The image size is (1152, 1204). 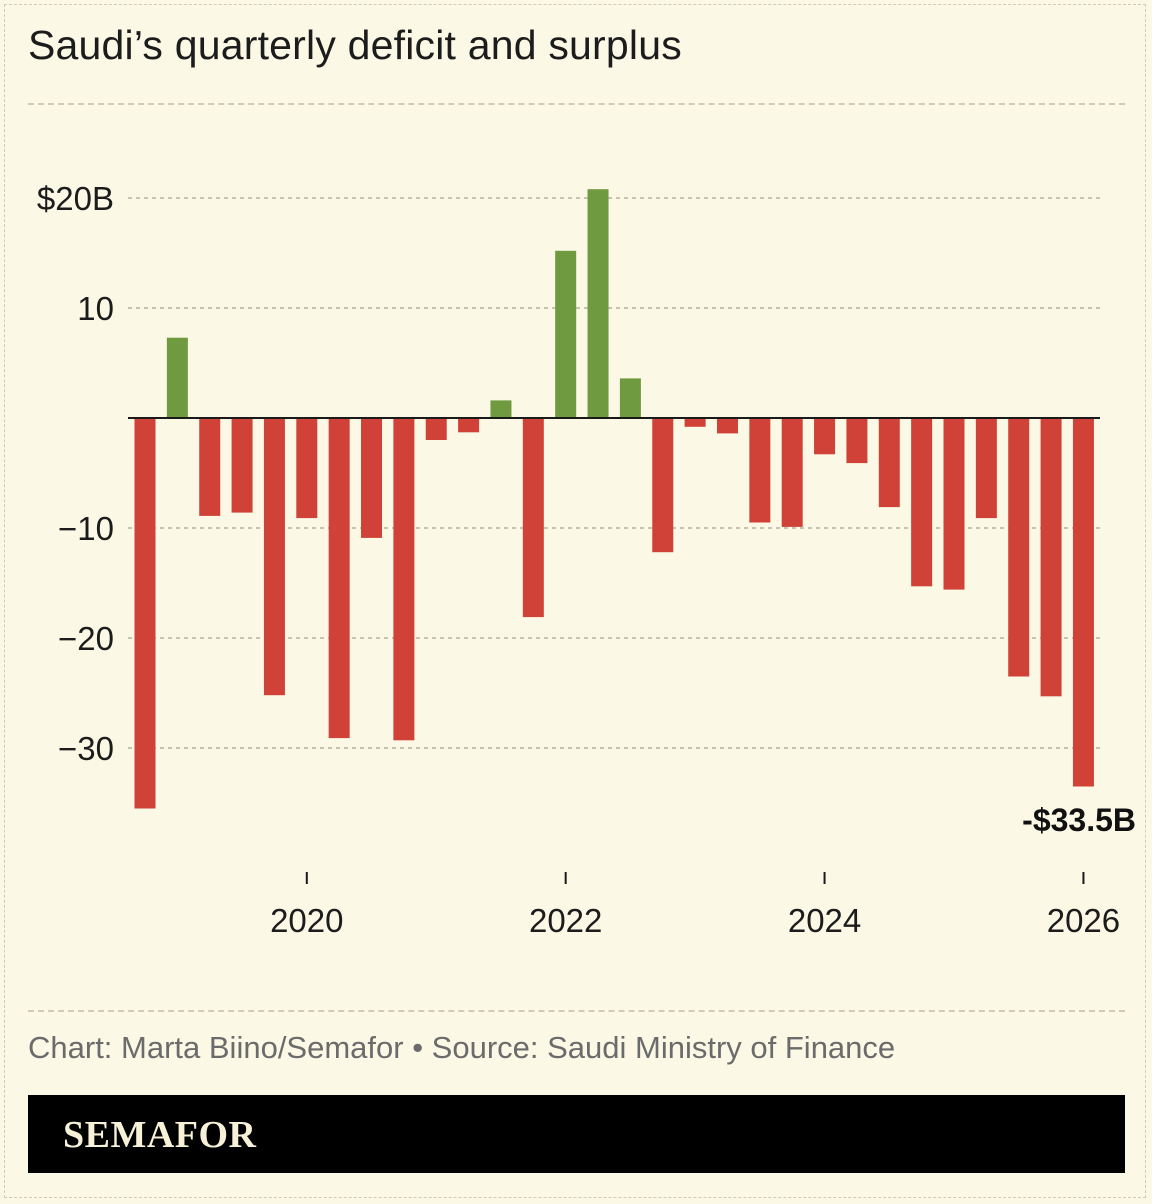 I want to click on y-tick-label: −20, so click(x=86, y=638).